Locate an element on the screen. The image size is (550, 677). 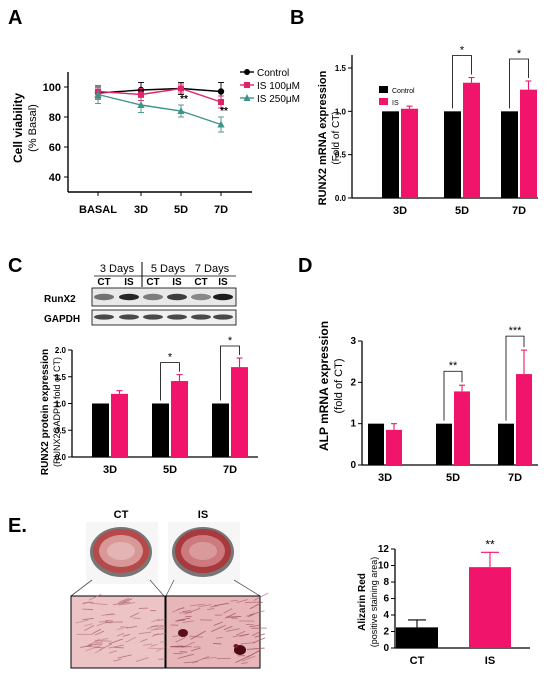
blot-membrane-runx2 is located at coordinates (164, 297).